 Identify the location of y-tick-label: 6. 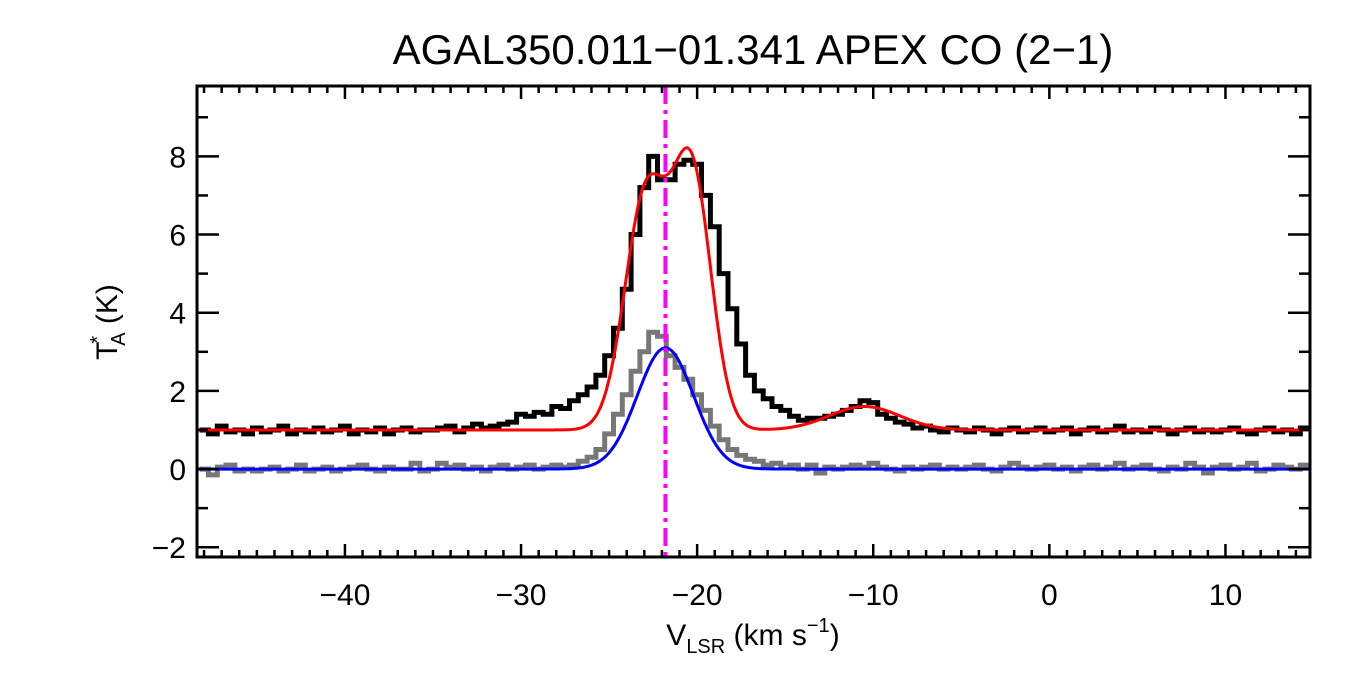
(177, 236).